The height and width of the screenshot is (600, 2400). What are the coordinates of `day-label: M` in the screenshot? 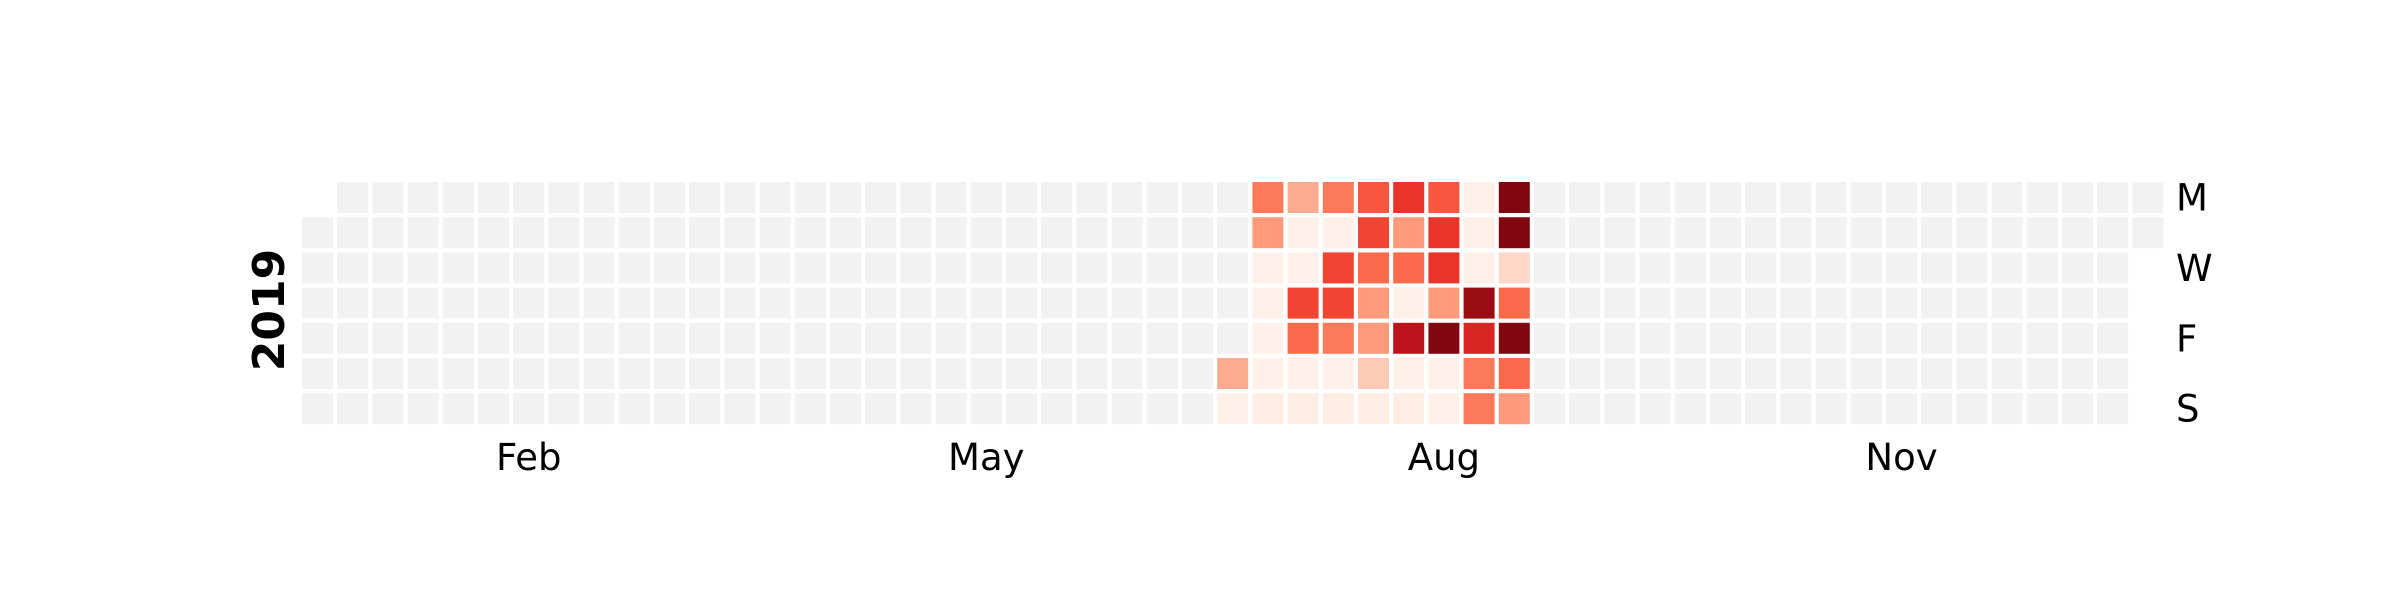 It's located at (2192, 198).